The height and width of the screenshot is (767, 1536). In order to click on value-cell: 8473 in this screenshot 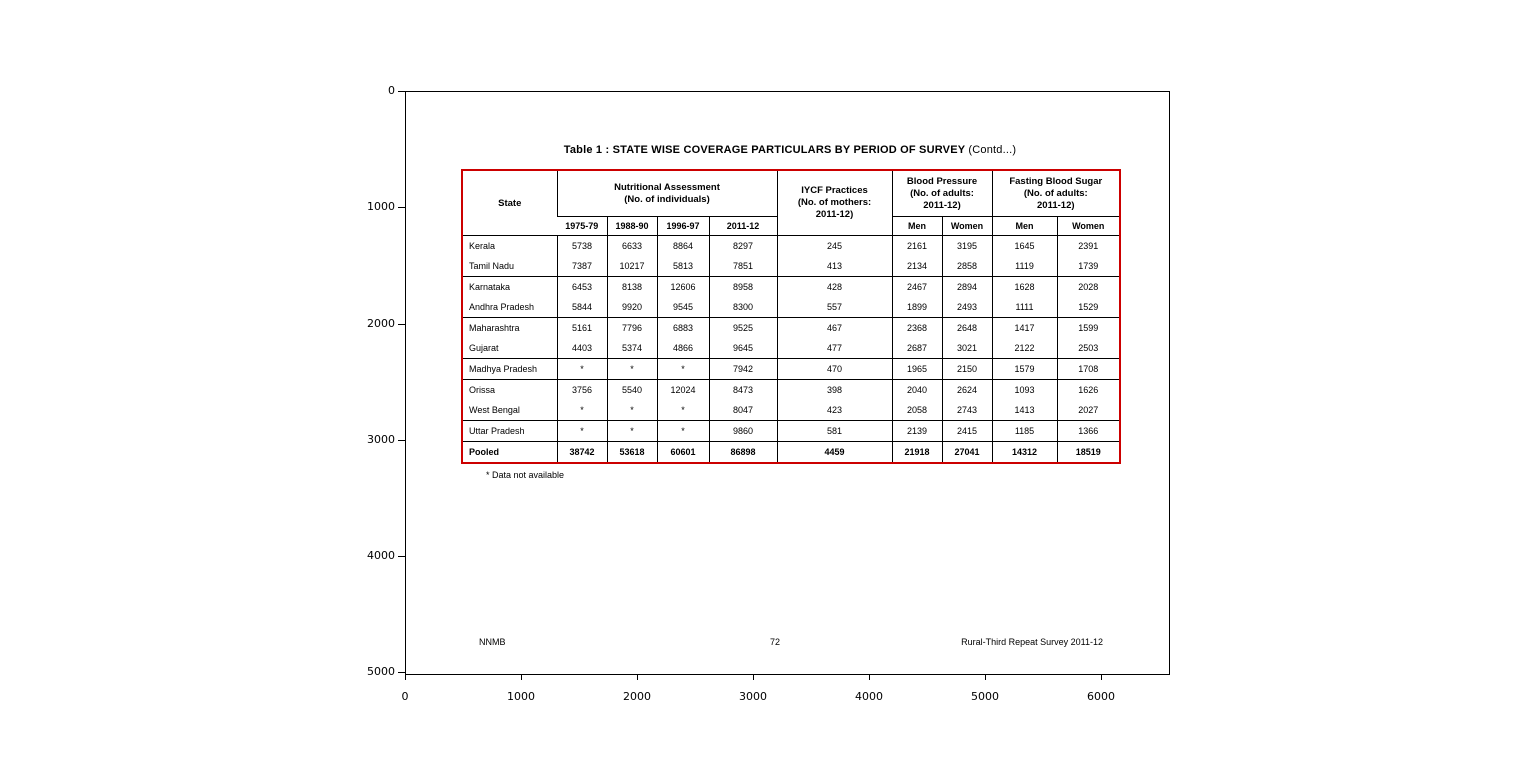, I will do `click(743, 389)`.